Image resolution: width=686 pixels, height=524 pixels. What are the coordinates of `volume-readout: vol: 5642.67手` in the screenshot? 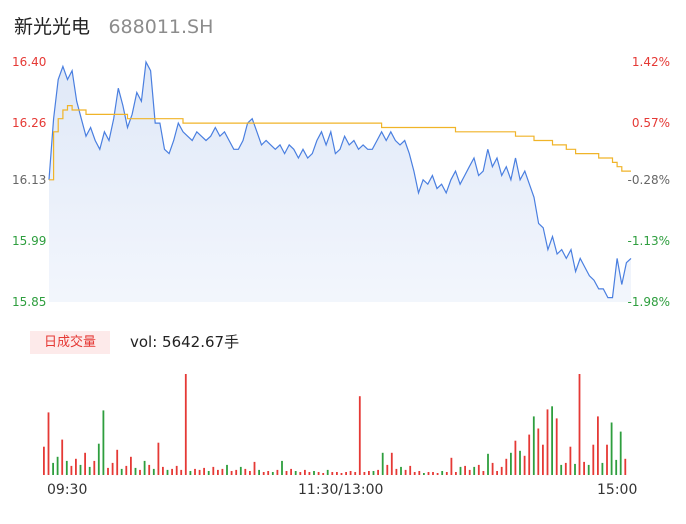 It's located at (185, 342).